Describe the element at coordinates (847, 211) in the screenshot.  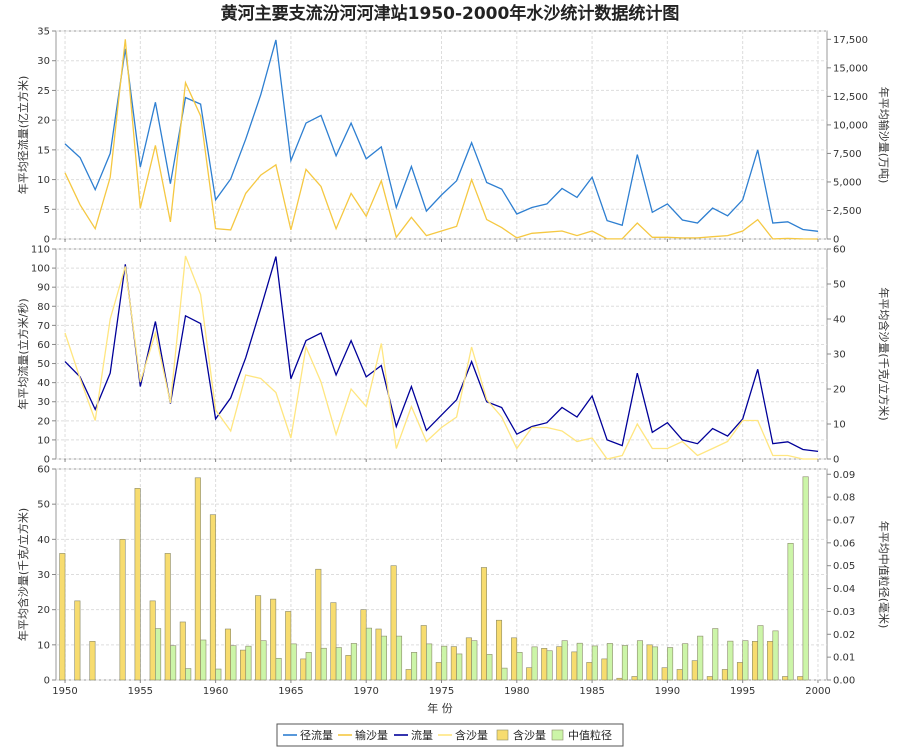
I see `y-right-tick-label: 2,500` at that location.